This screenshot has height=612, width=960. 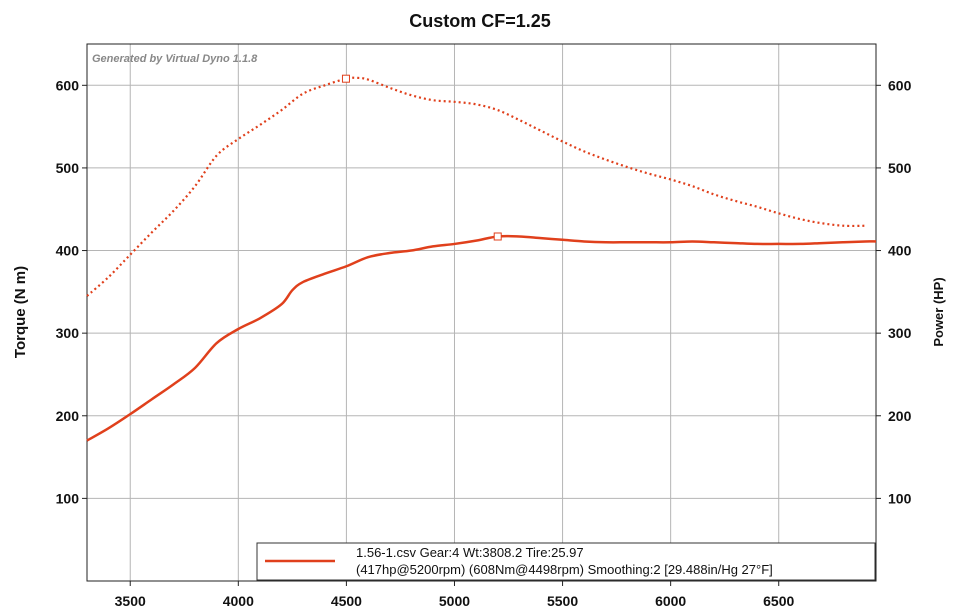 I want to click on left-tick-label-500: 500, so click(x=68, y=168).